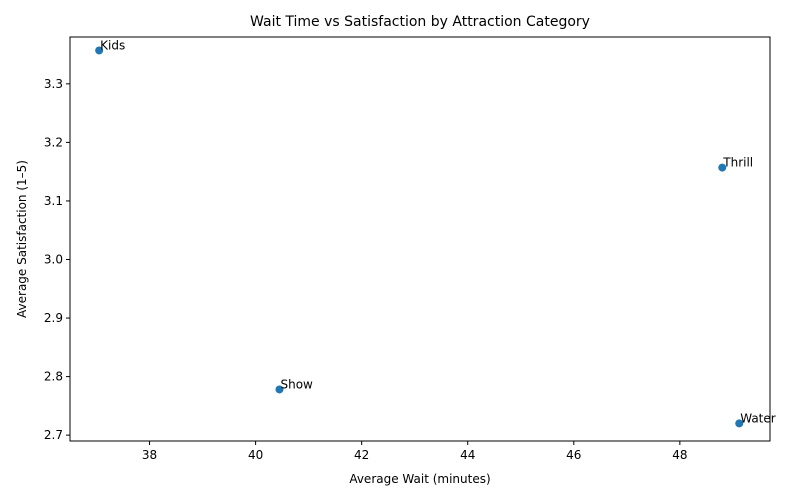 This screenshot has width=800, height=504. Describe the element at coordinates (53, 201) in the screenshot. I see `y-tick-label: 3.1` at that location.